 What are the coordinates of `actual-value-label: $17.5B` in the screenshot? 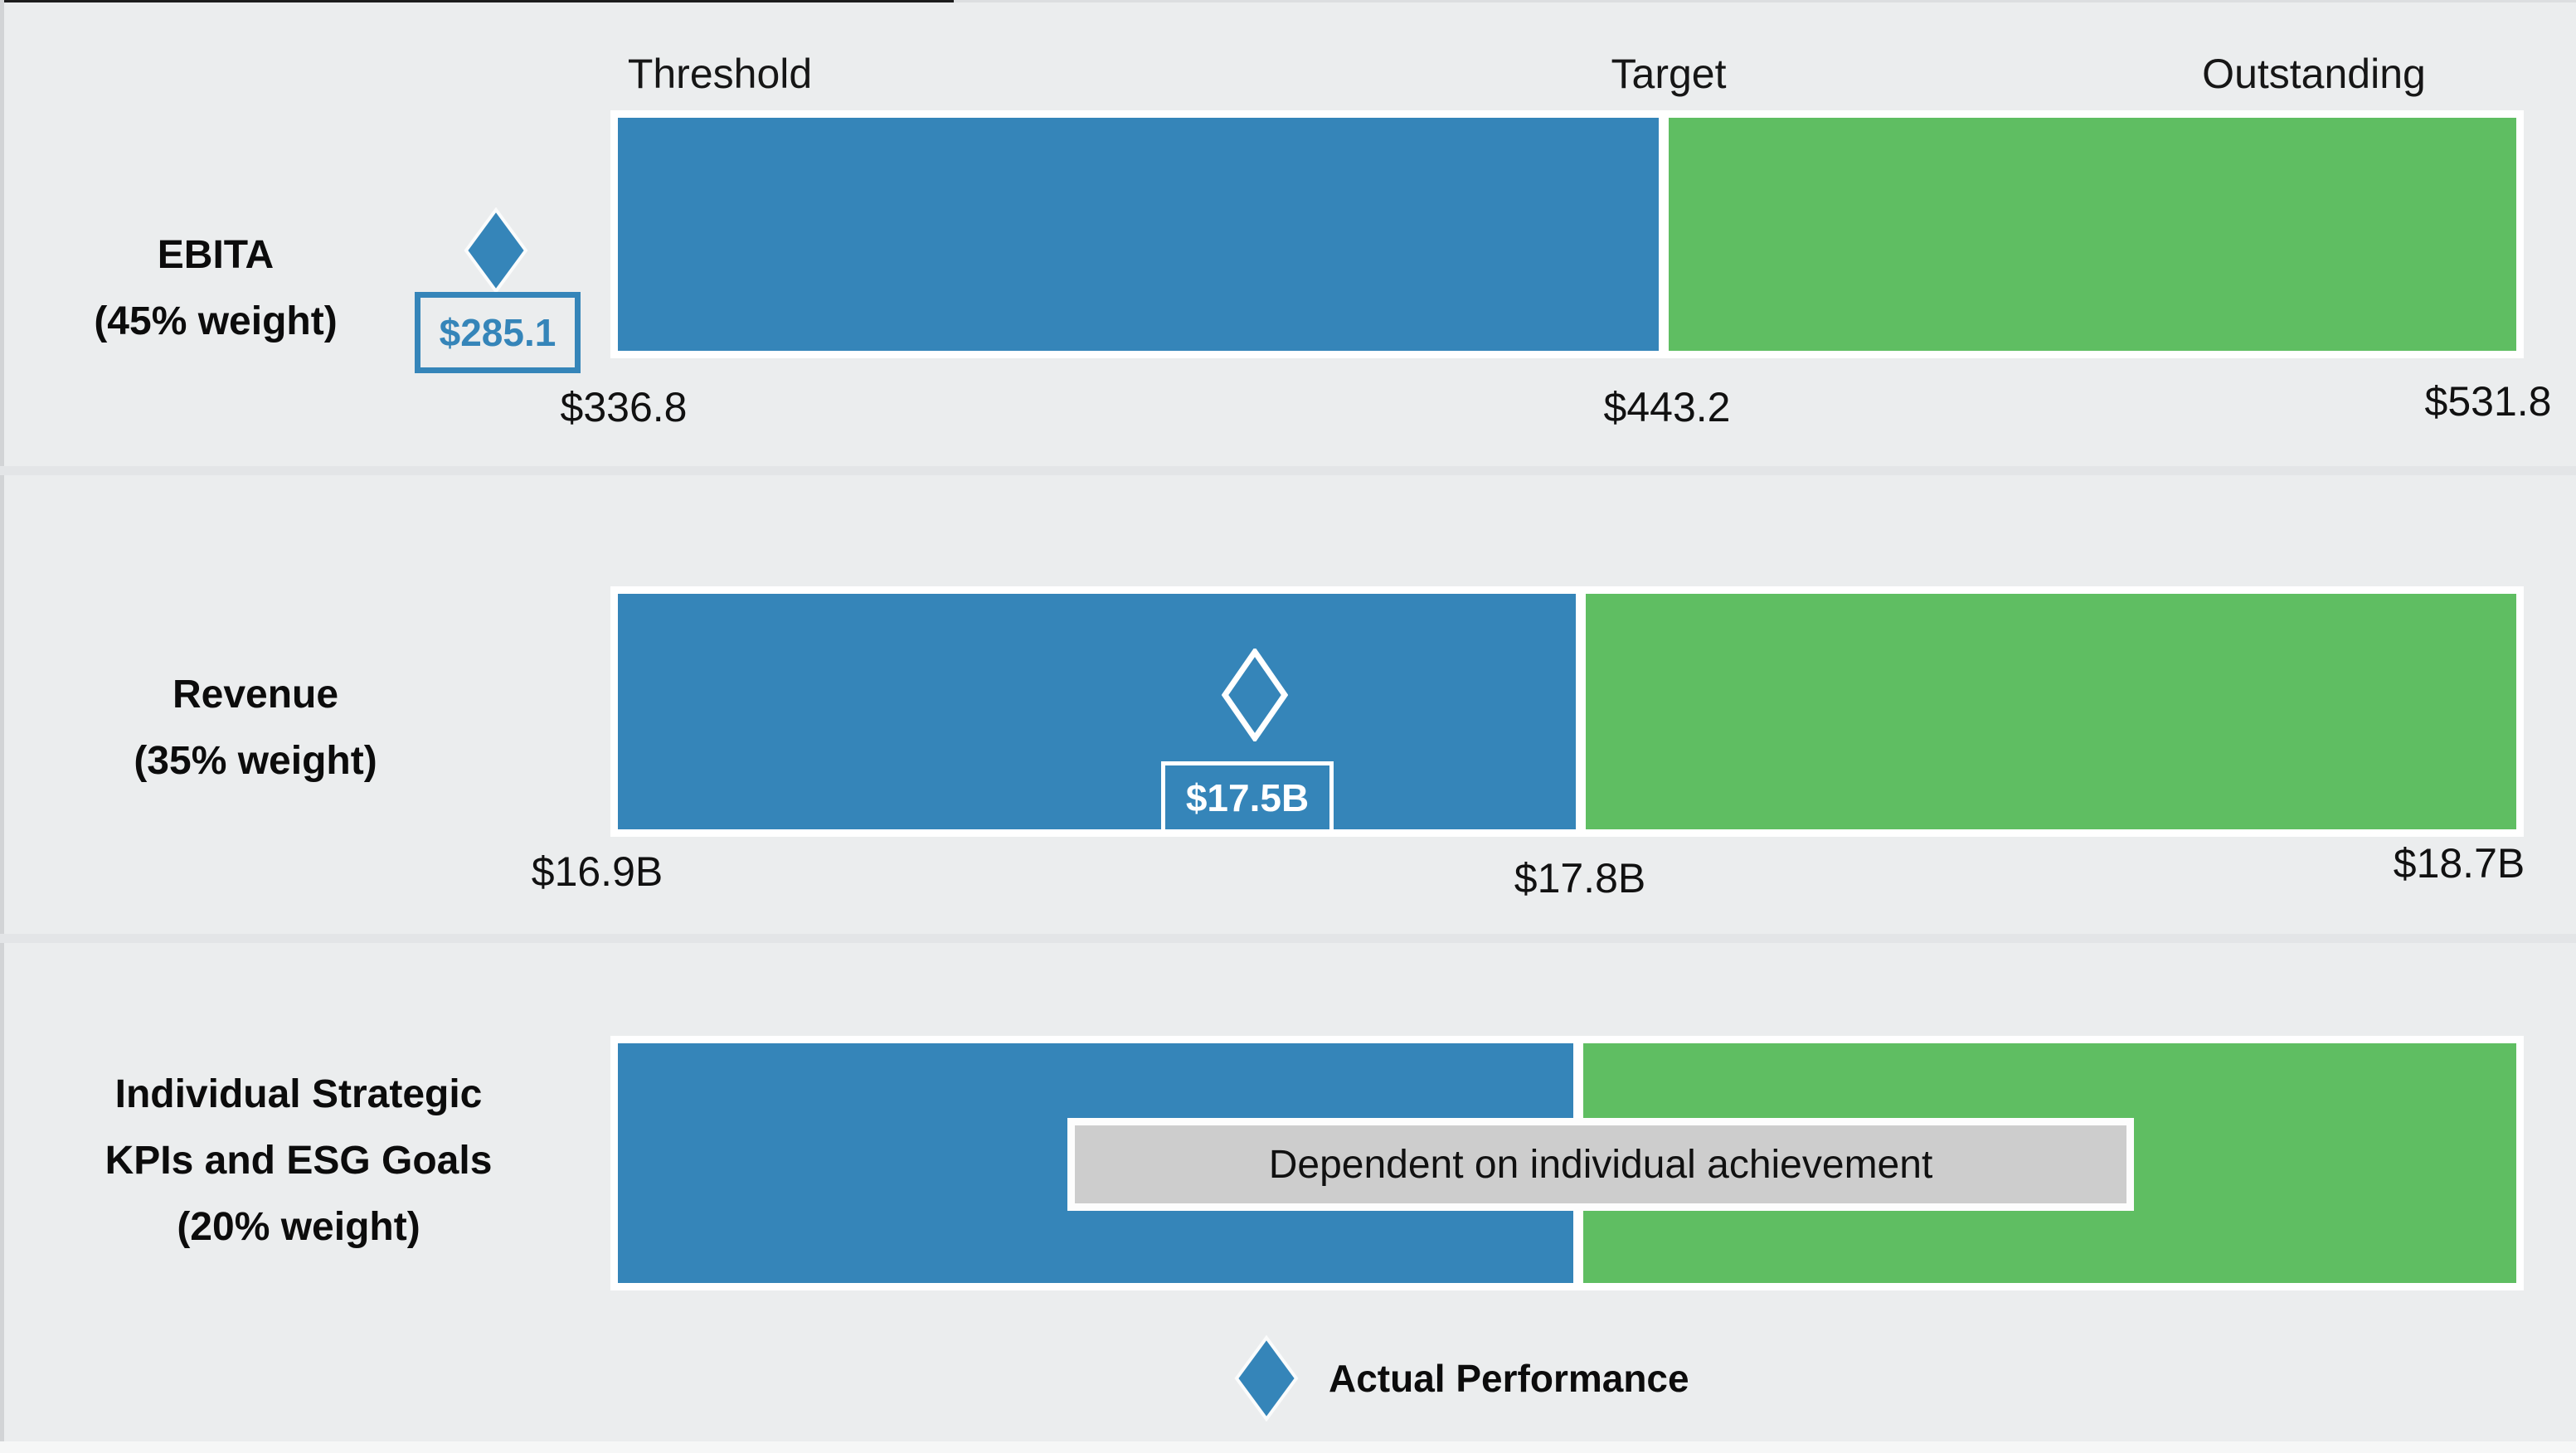 It's located at (1248, 797).